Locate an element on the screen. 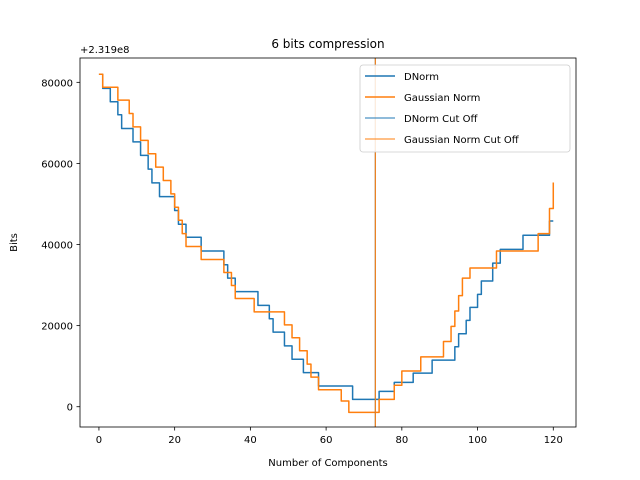 This screenshot has width=640, height=480. x-tick-label: 120 is located at coordinates (553, 440).